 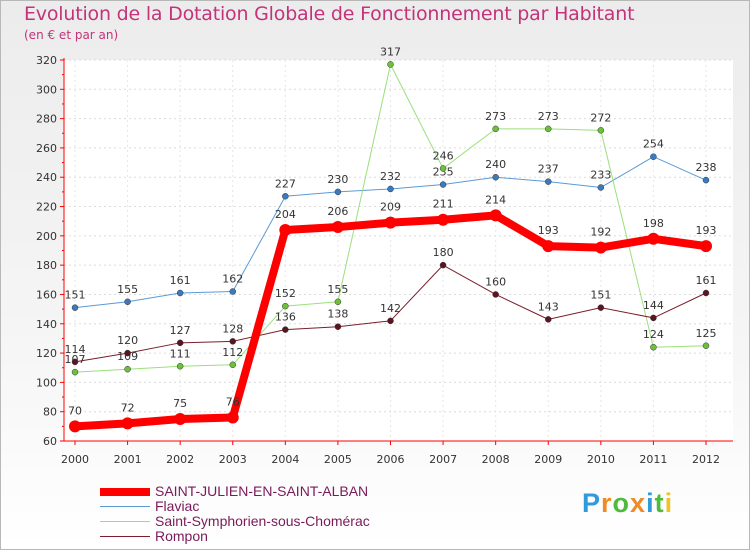 What do you see at coordinates (180, 330) in the screenshot?
I see `data-label-rompon: 127` at bounding box center [180, 330].